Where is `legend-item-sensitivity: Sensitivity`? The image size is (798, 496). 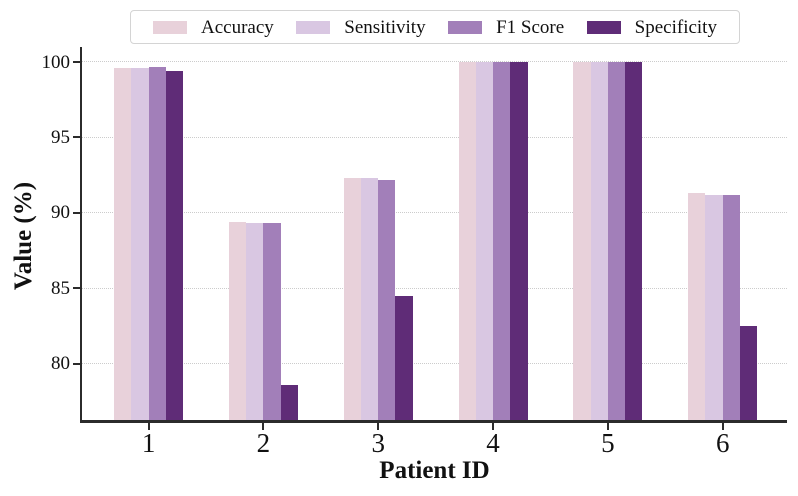 legend-item-sensitivity: Sensitivity is located at coordinates (361, 27).